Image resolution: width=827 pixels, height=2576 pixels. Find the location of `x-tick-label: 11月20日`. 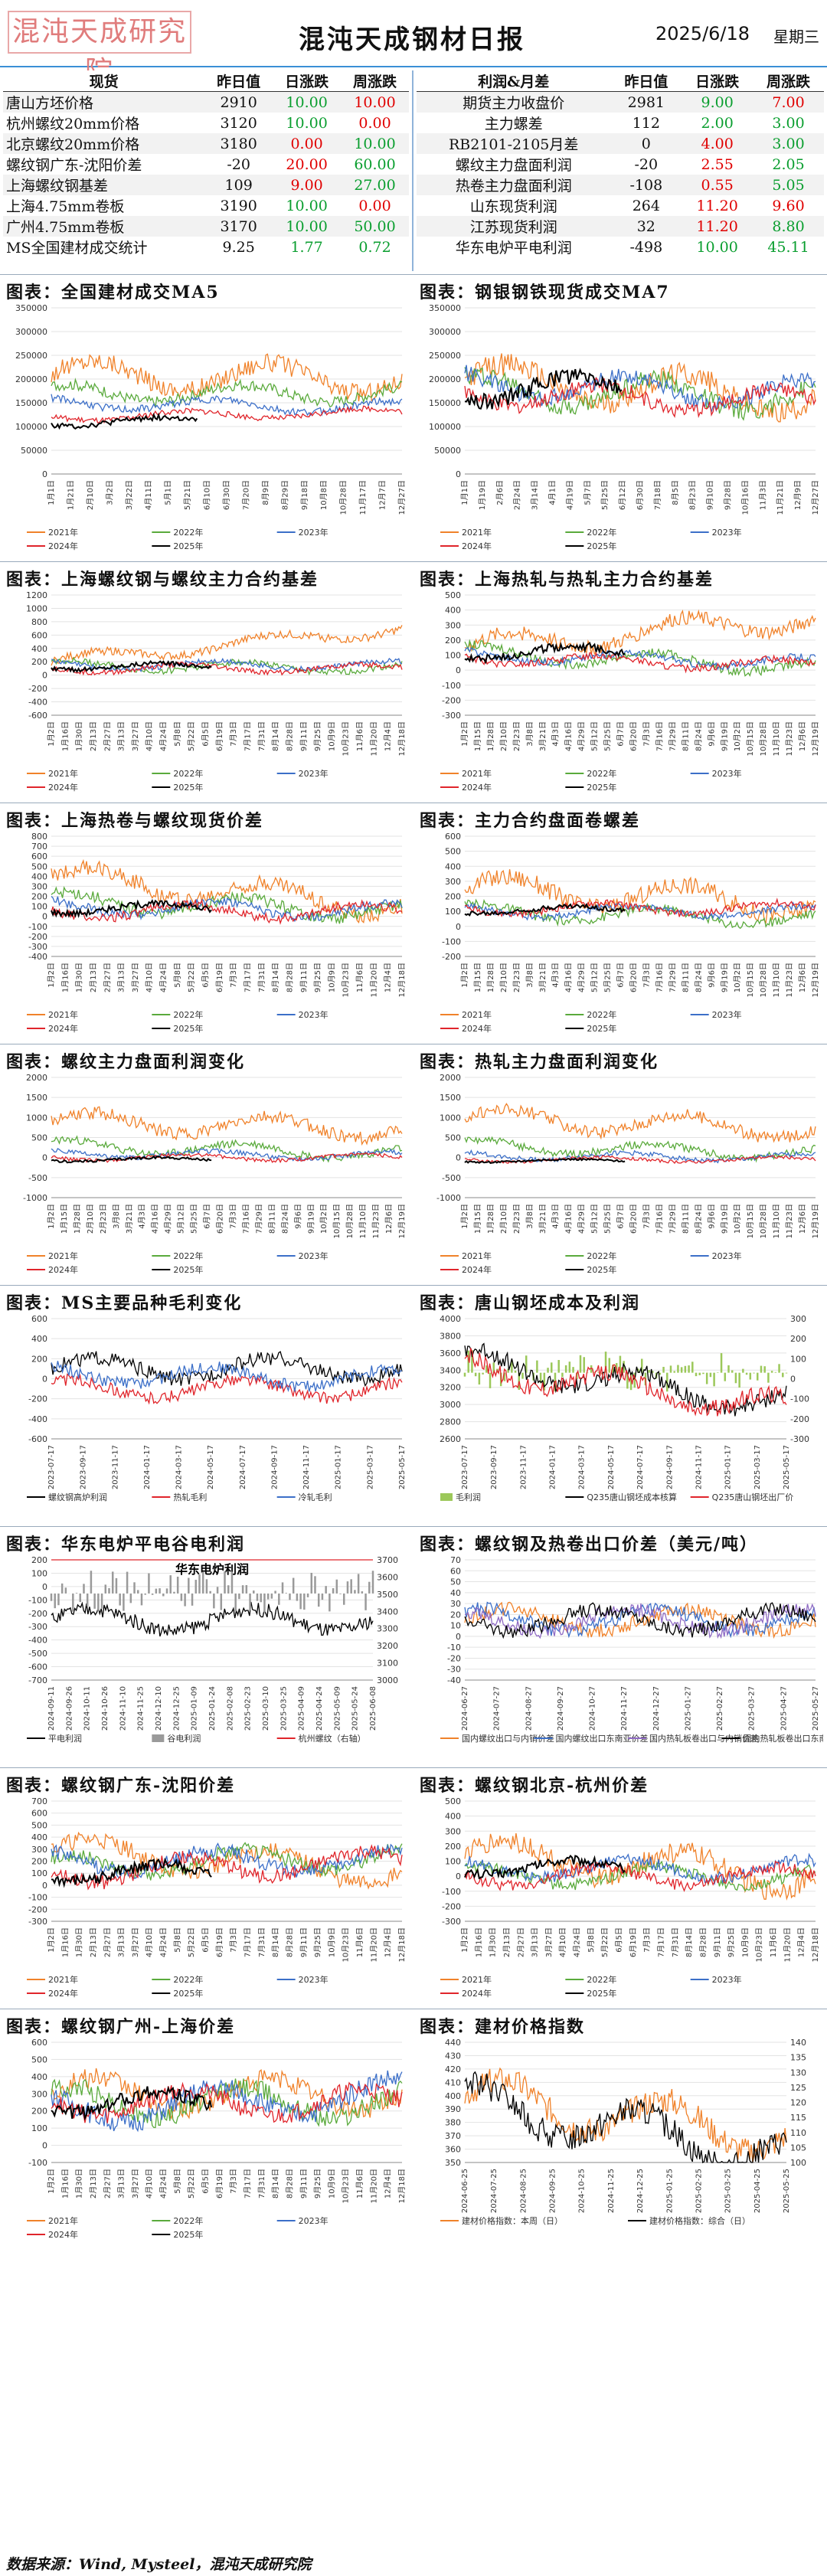

x-tick-label: 11月20日 is located at coordinates (373, 738).